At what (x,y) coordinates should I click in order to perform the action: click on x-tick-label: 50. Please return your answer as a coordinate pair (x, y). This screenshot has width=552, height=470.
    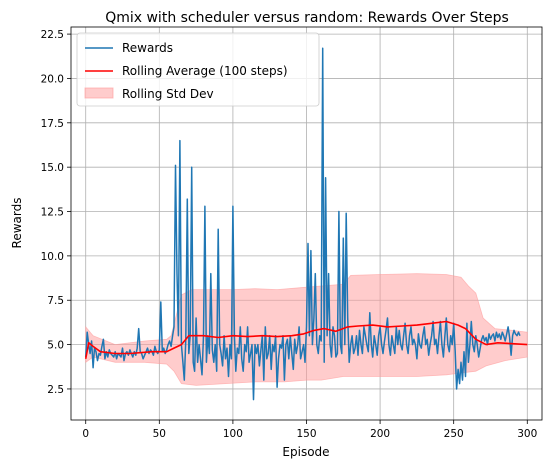
    Looking at the image, I should click on (159, 434).